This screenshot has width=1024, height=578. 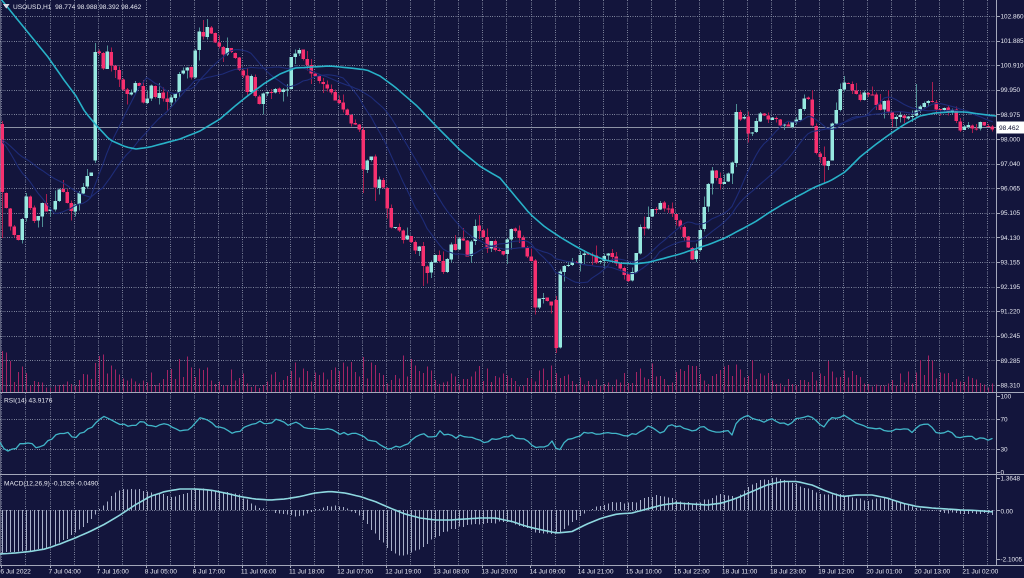 I want to click on svg-text: 90.245, so click(x=1011, y=336).